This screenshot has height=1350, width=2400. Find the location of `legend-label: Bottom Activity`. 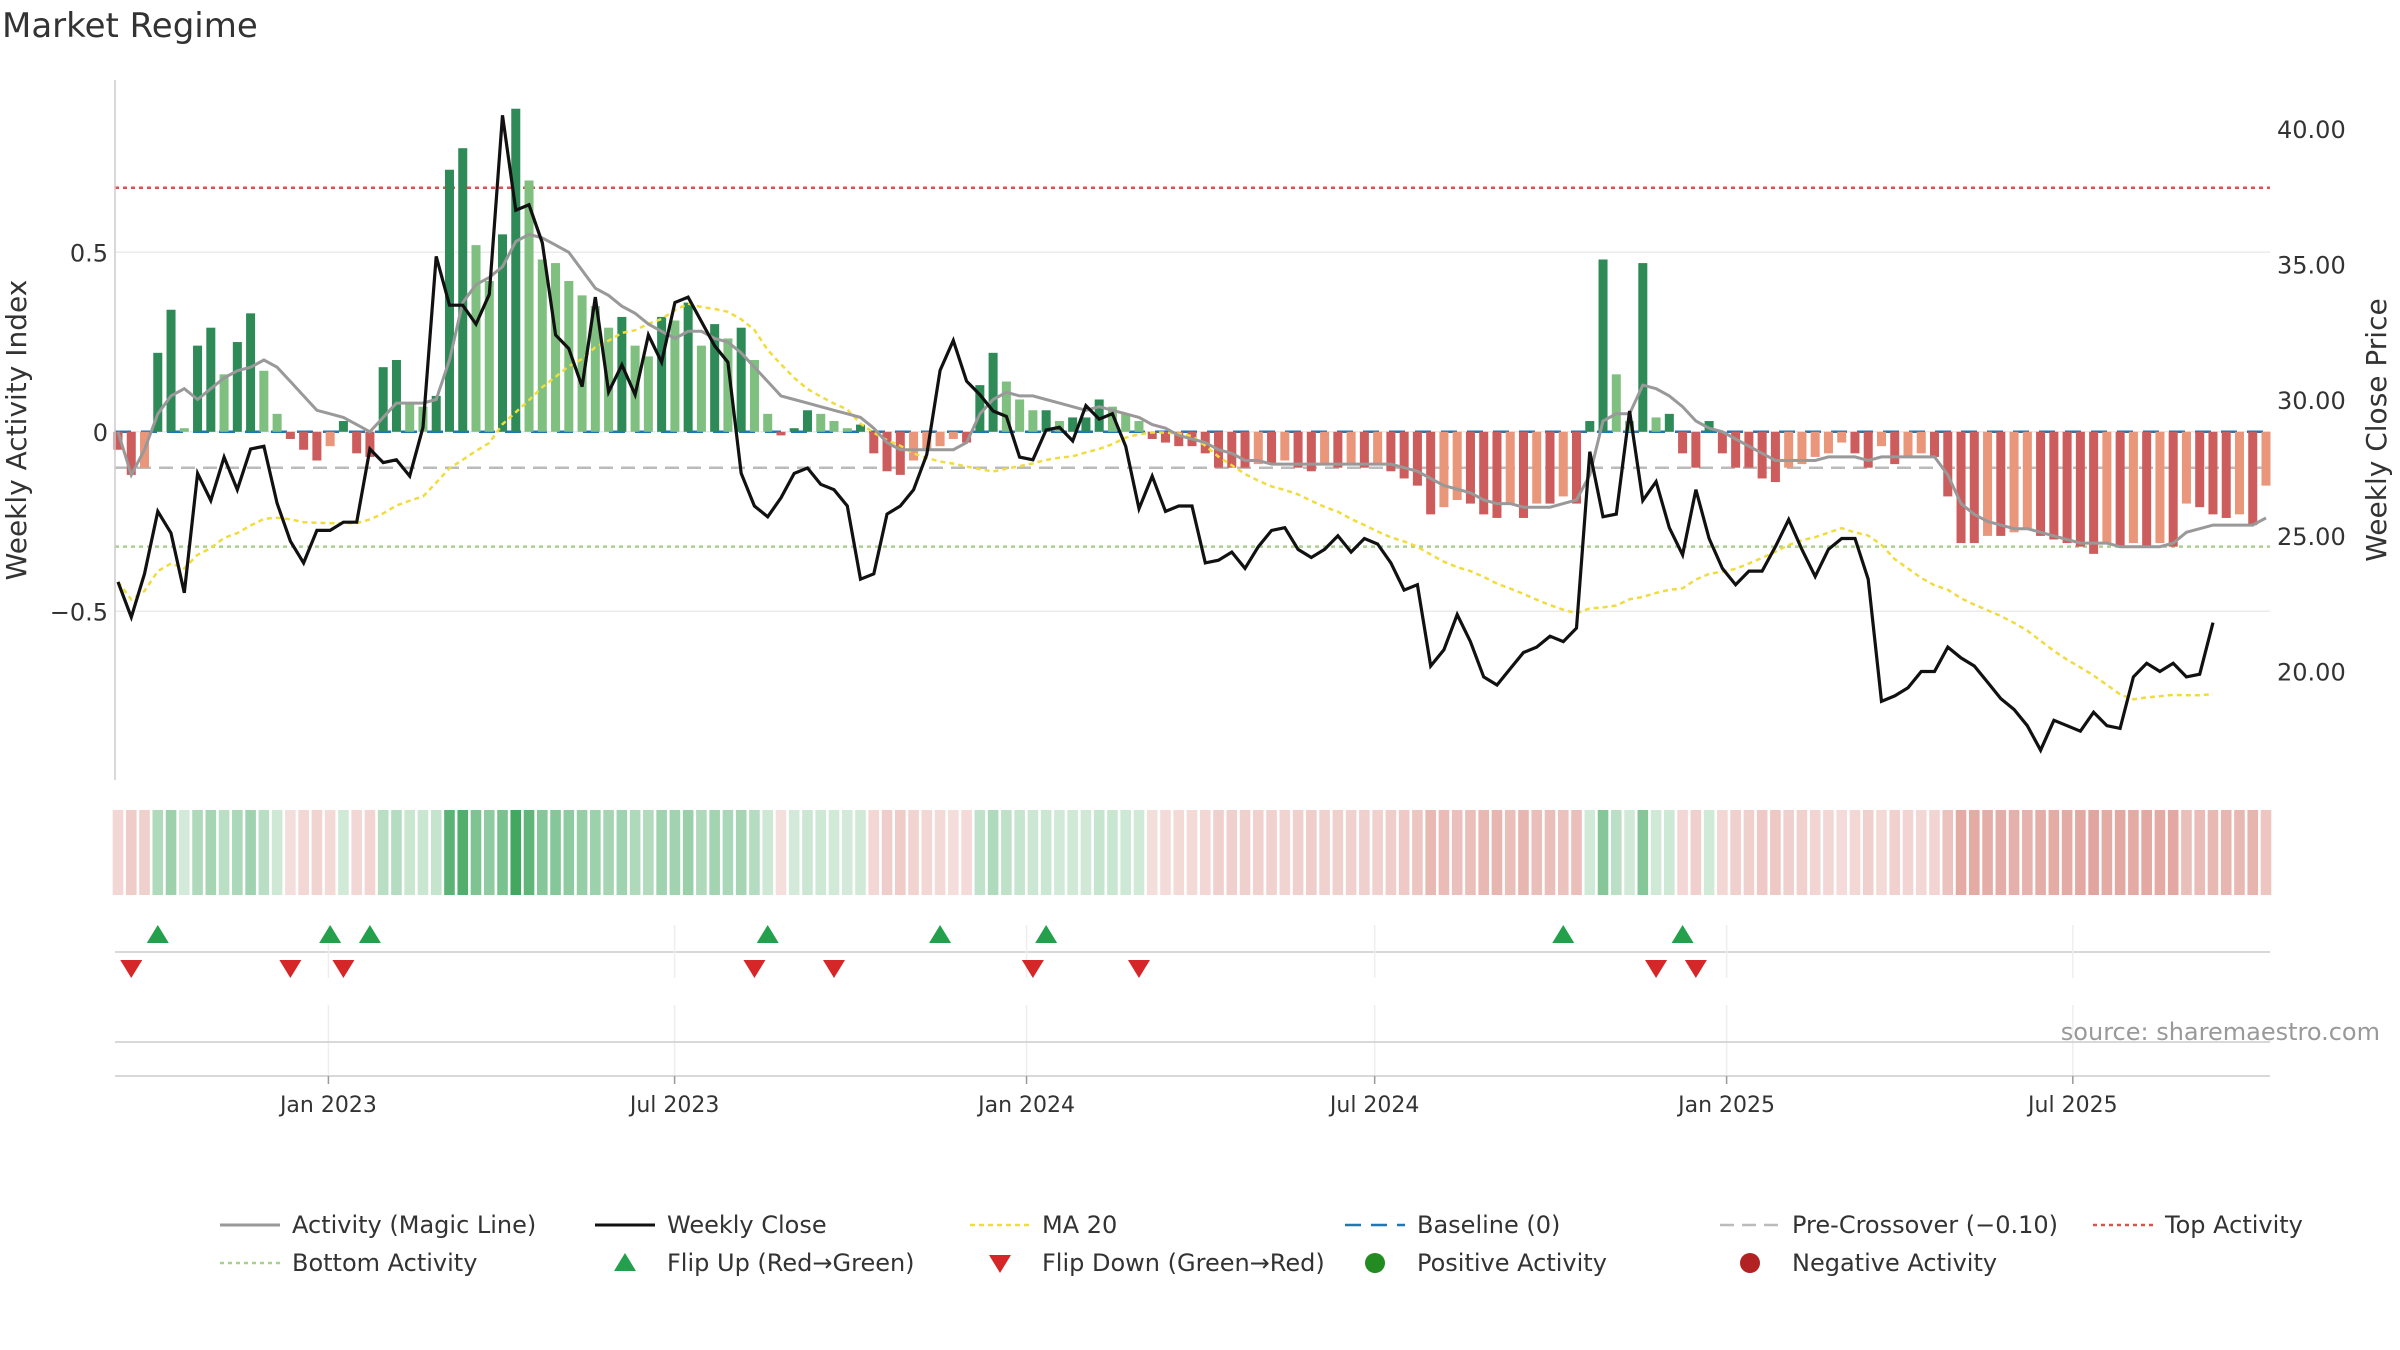

legend-label: Bottom Activity is located at coordinates (384, 1263).